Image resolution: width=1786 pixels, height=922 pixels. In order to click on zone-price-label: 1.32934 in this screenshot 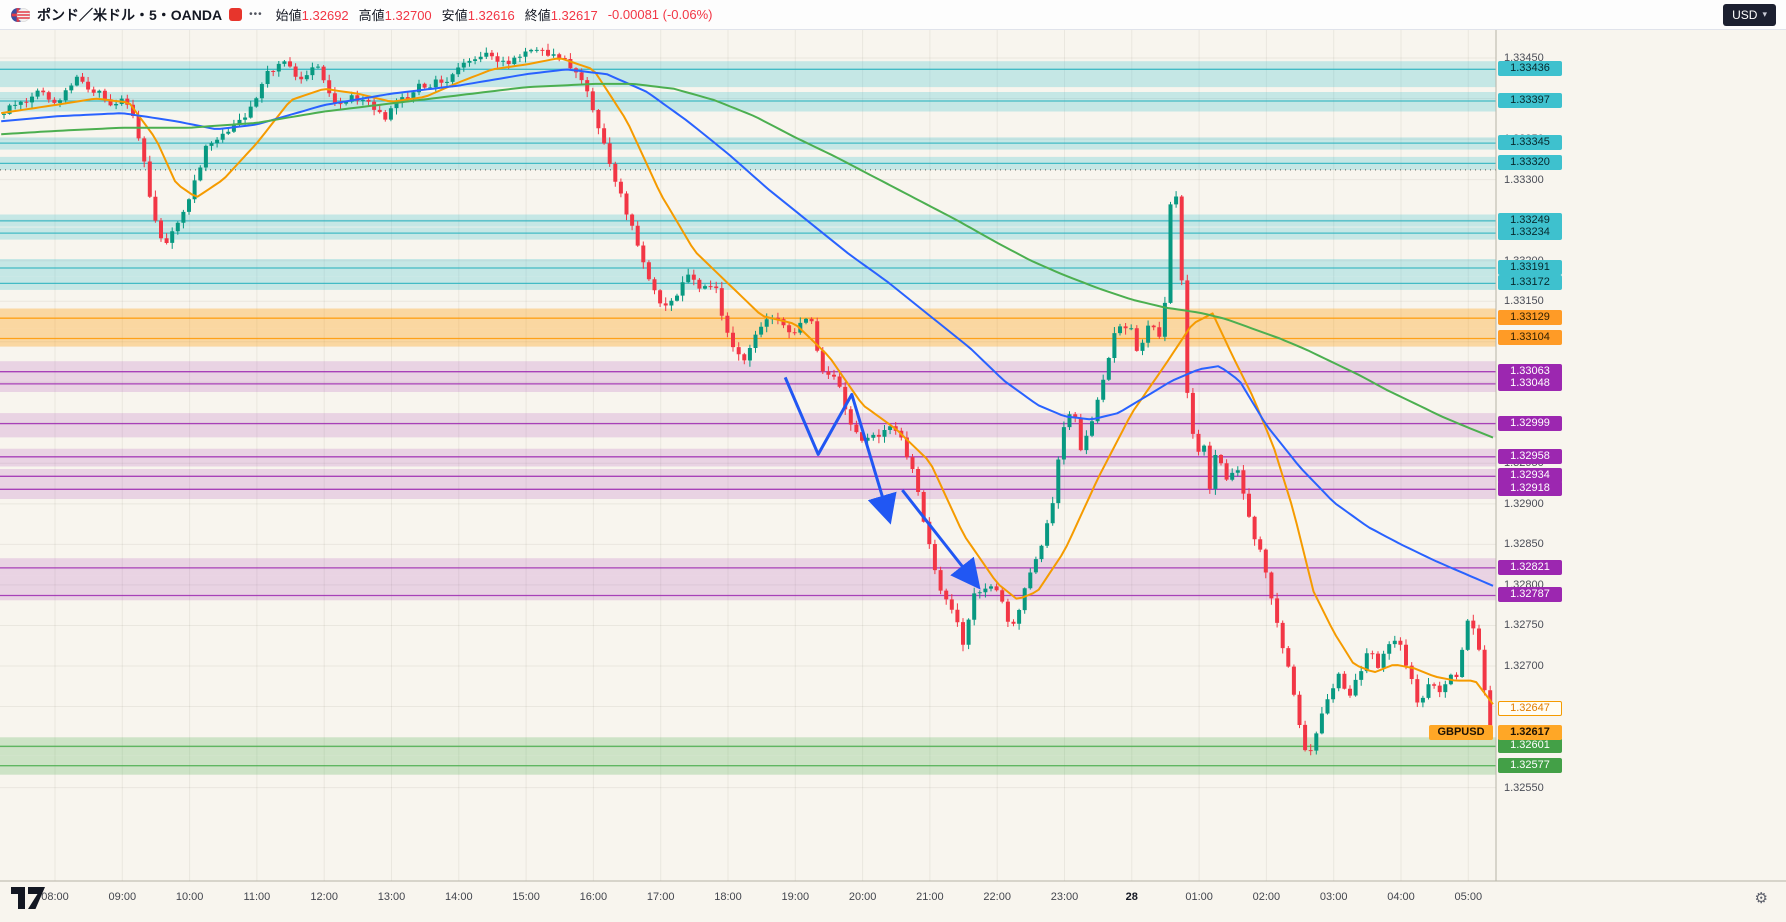, I will do `click(1530, 476)`.